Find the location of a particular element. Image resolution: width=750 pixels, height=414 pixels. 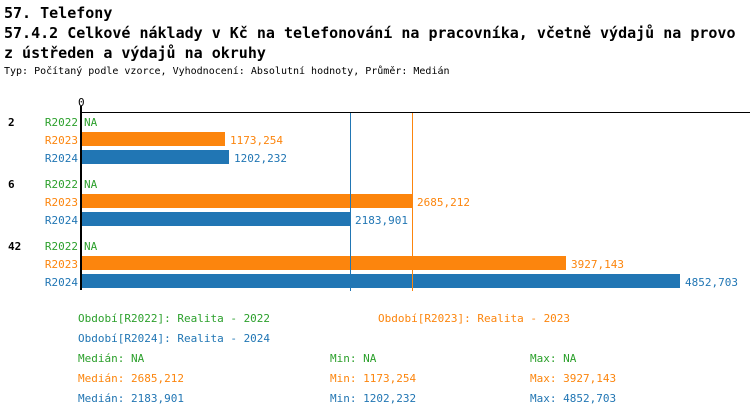

axis-origin-tick-label: 0 is located at coordinates (81, 102).